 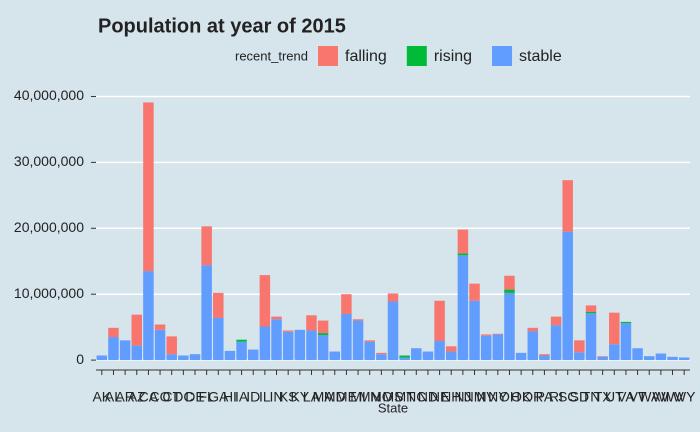 What do you see at coordinates (49, 227) in the screenshot?
I see `y-tick-label: 20,000,000` at bounding box center [49, 227].